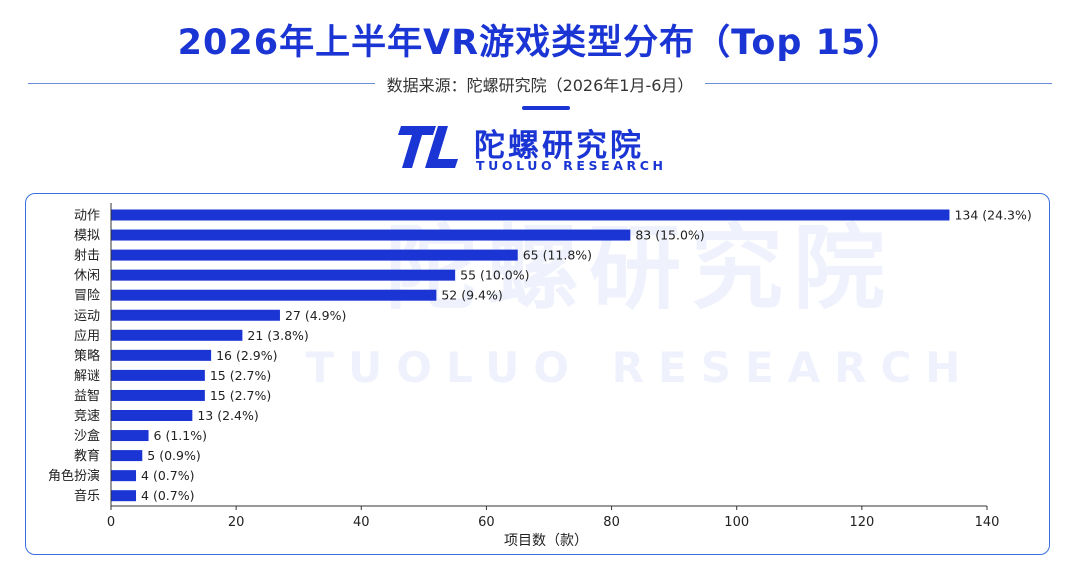  What do you see at coordinates (87, 236) in the screenshot?
I see `category-label: 模拟` at bounding box center [87, 236].